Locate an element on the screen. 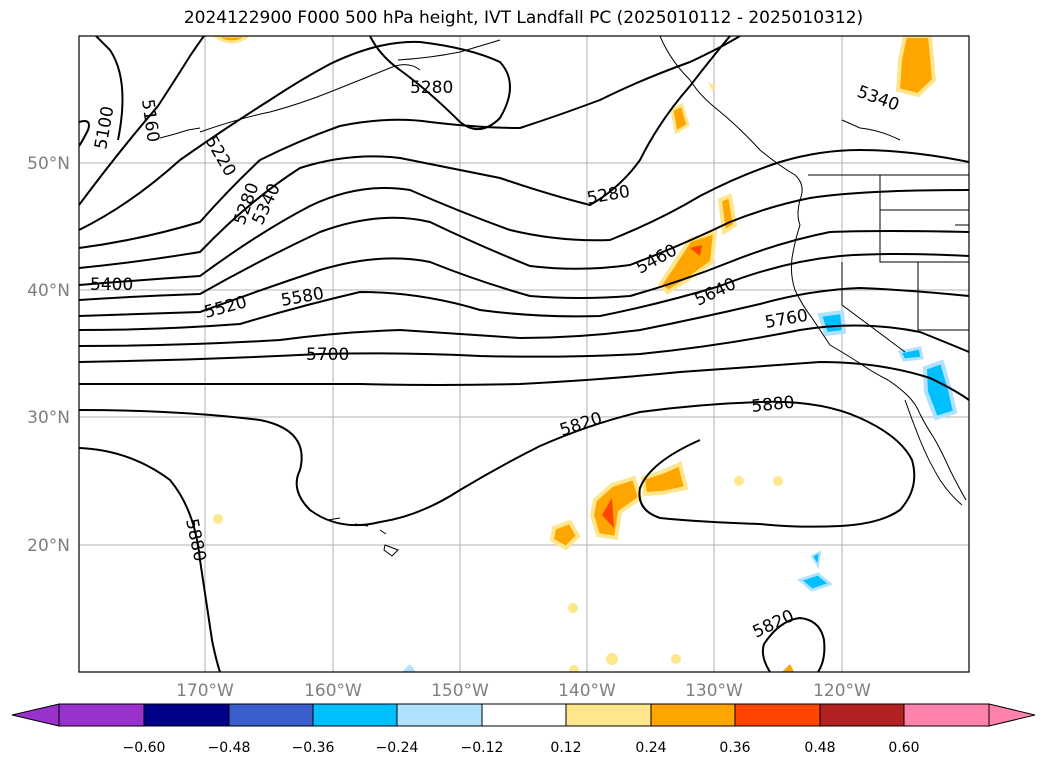 This screenshot has width=1047, height=765. contour-label: 5880 is located at coordinates (772, 405).